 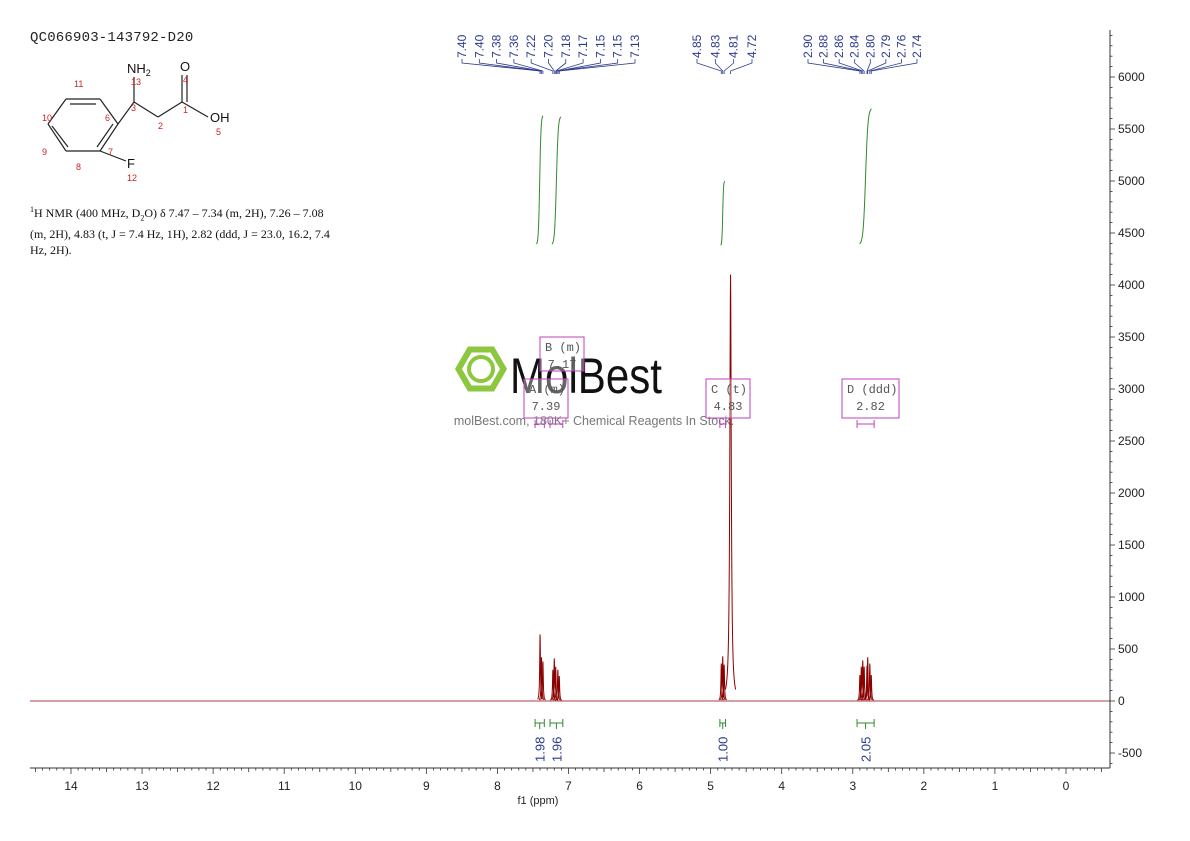 What do you see at coordinates (497, 786) in the screenshot?
I see `x-tick-label: 8` at bounding box center [497, 786].